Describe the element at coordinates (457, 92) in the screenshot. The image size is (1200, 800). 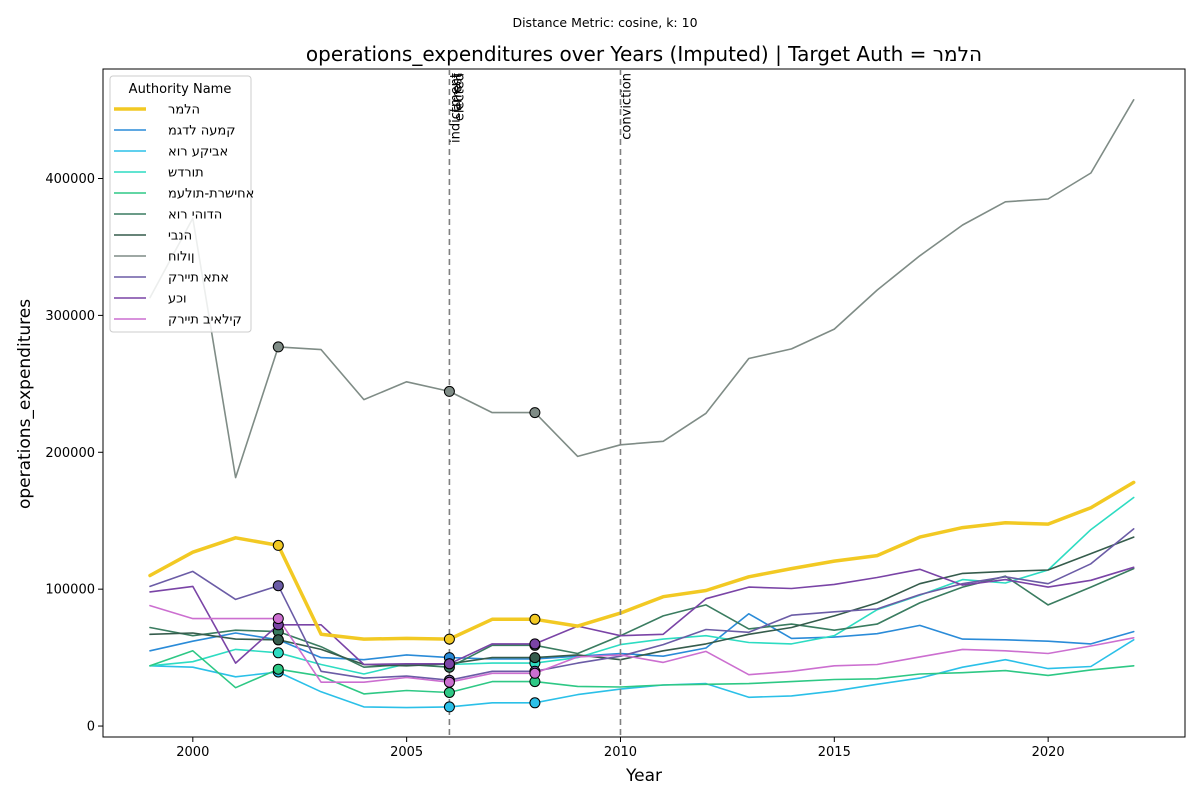
I see `event-label: arrest` at that location.